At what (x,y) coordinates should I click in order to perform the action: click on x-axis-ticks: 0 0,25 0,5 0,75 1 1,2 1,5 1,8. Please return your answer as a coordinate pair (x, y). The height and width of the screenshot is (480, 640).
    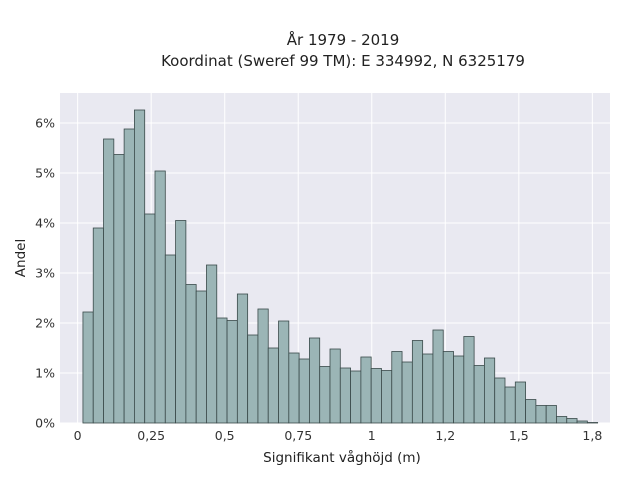
    Looking at the image, I should click on (338, 435).